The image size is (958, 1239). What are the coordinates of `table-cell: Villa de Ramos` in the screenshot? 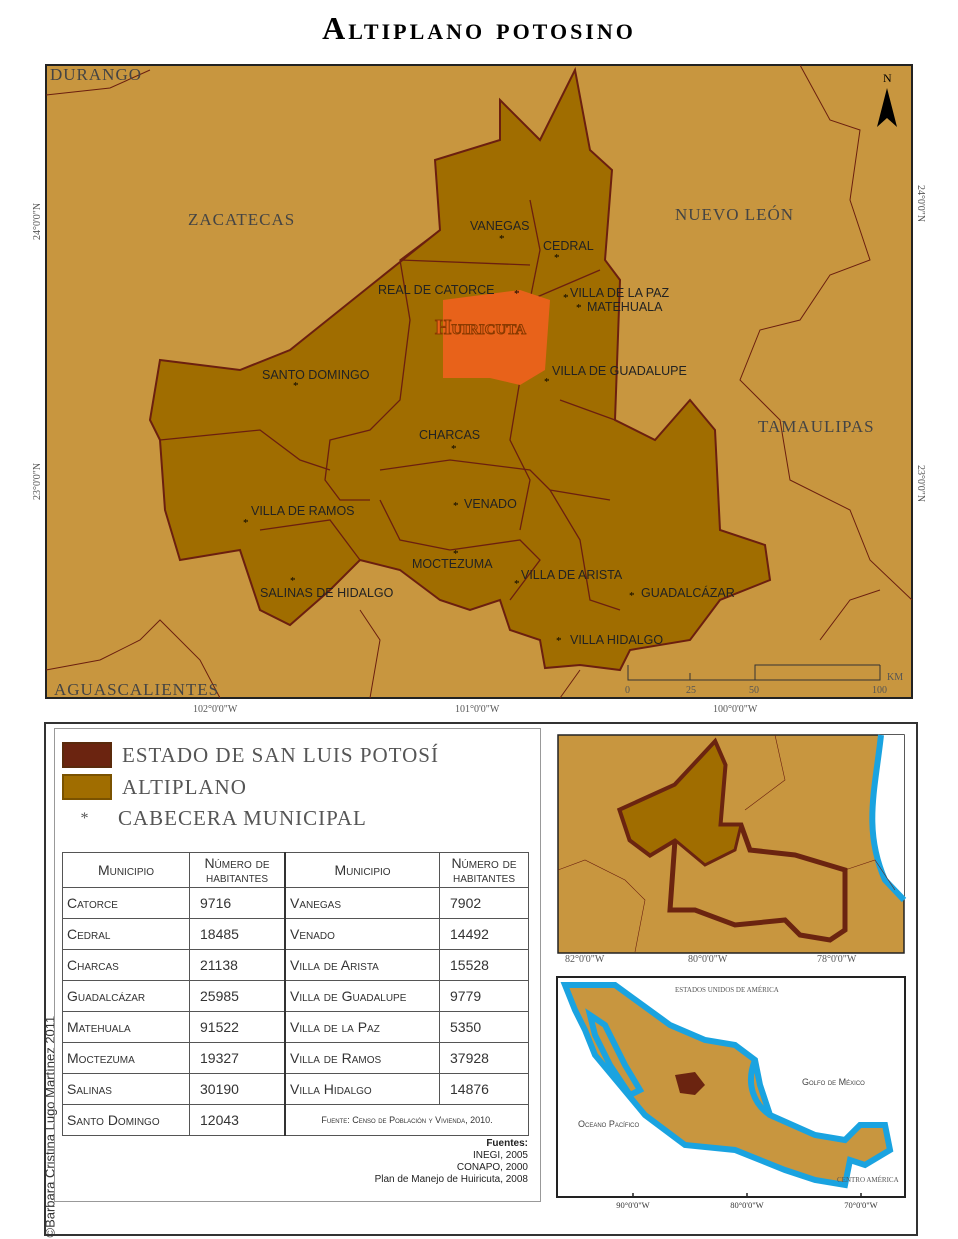 It's located at (362, 1058).